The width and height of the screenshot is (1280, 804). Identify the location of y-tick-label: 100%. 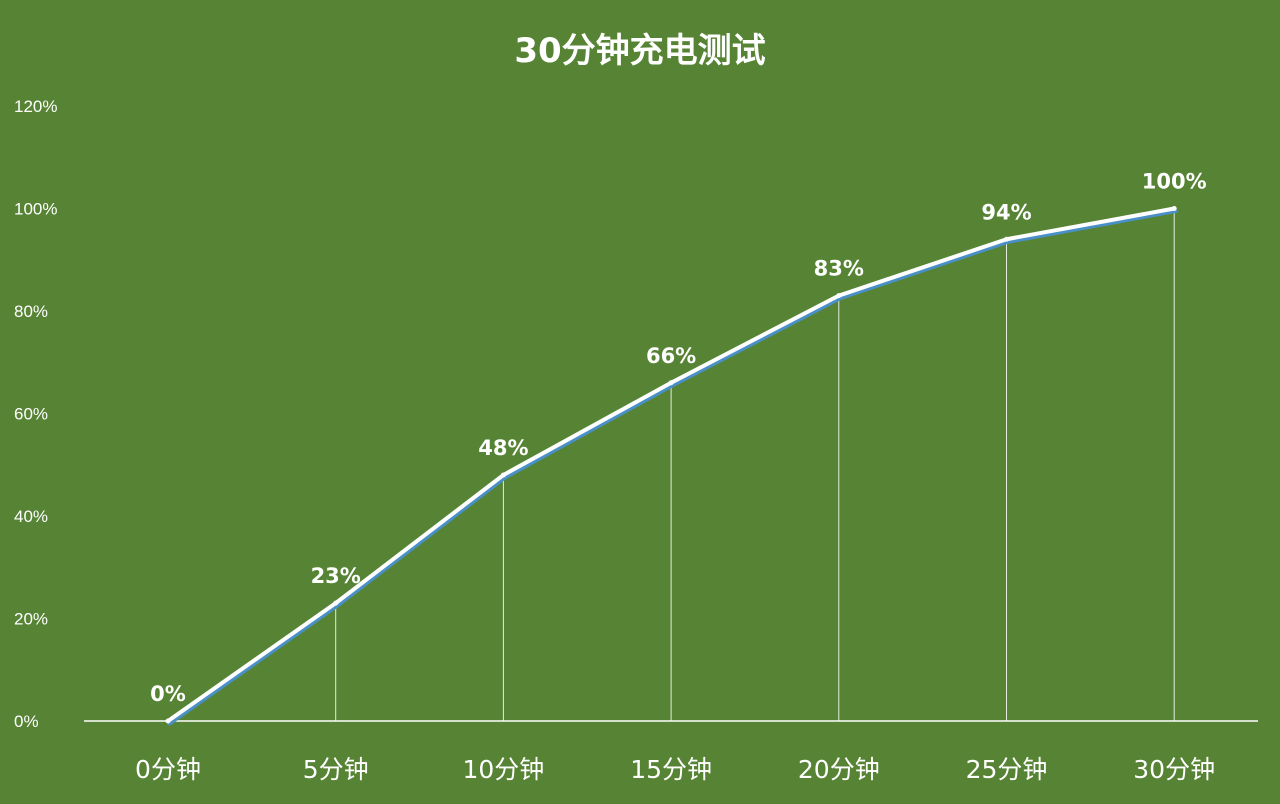
(35, 209).